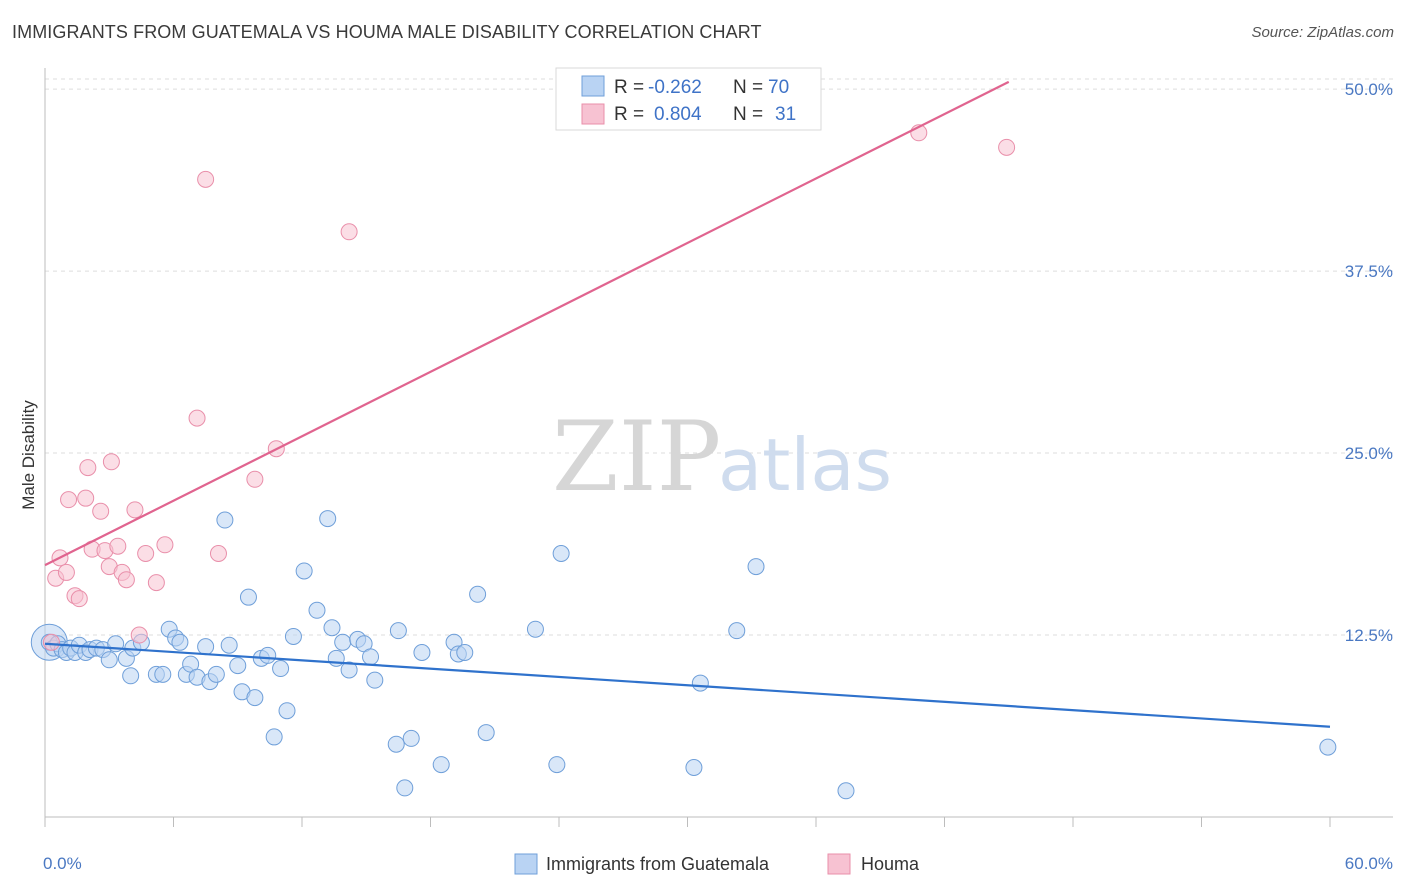  I want to click on watermark-zip: ZIP, so click(636, 457).